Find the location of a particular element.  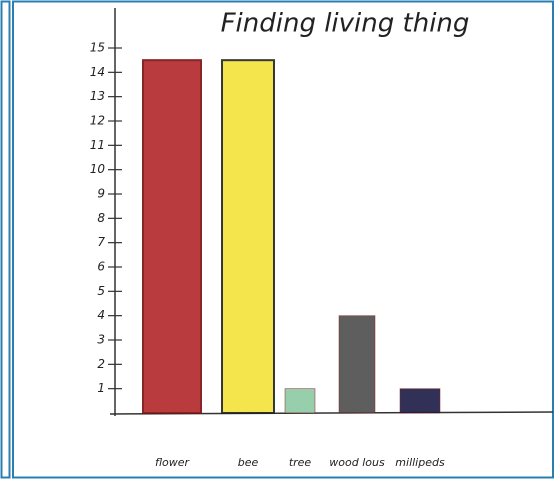

x-tick-label: flower is located at coordinates (173, 462).